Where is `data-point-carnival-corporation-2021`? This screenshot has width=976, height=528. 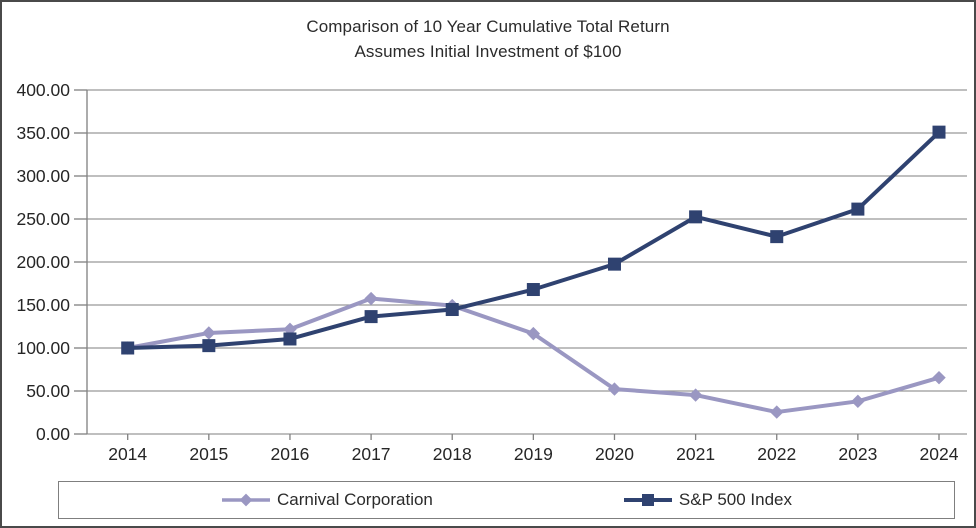 data-point-carnival-corporation-2021 is located at coordinates (695, 395).